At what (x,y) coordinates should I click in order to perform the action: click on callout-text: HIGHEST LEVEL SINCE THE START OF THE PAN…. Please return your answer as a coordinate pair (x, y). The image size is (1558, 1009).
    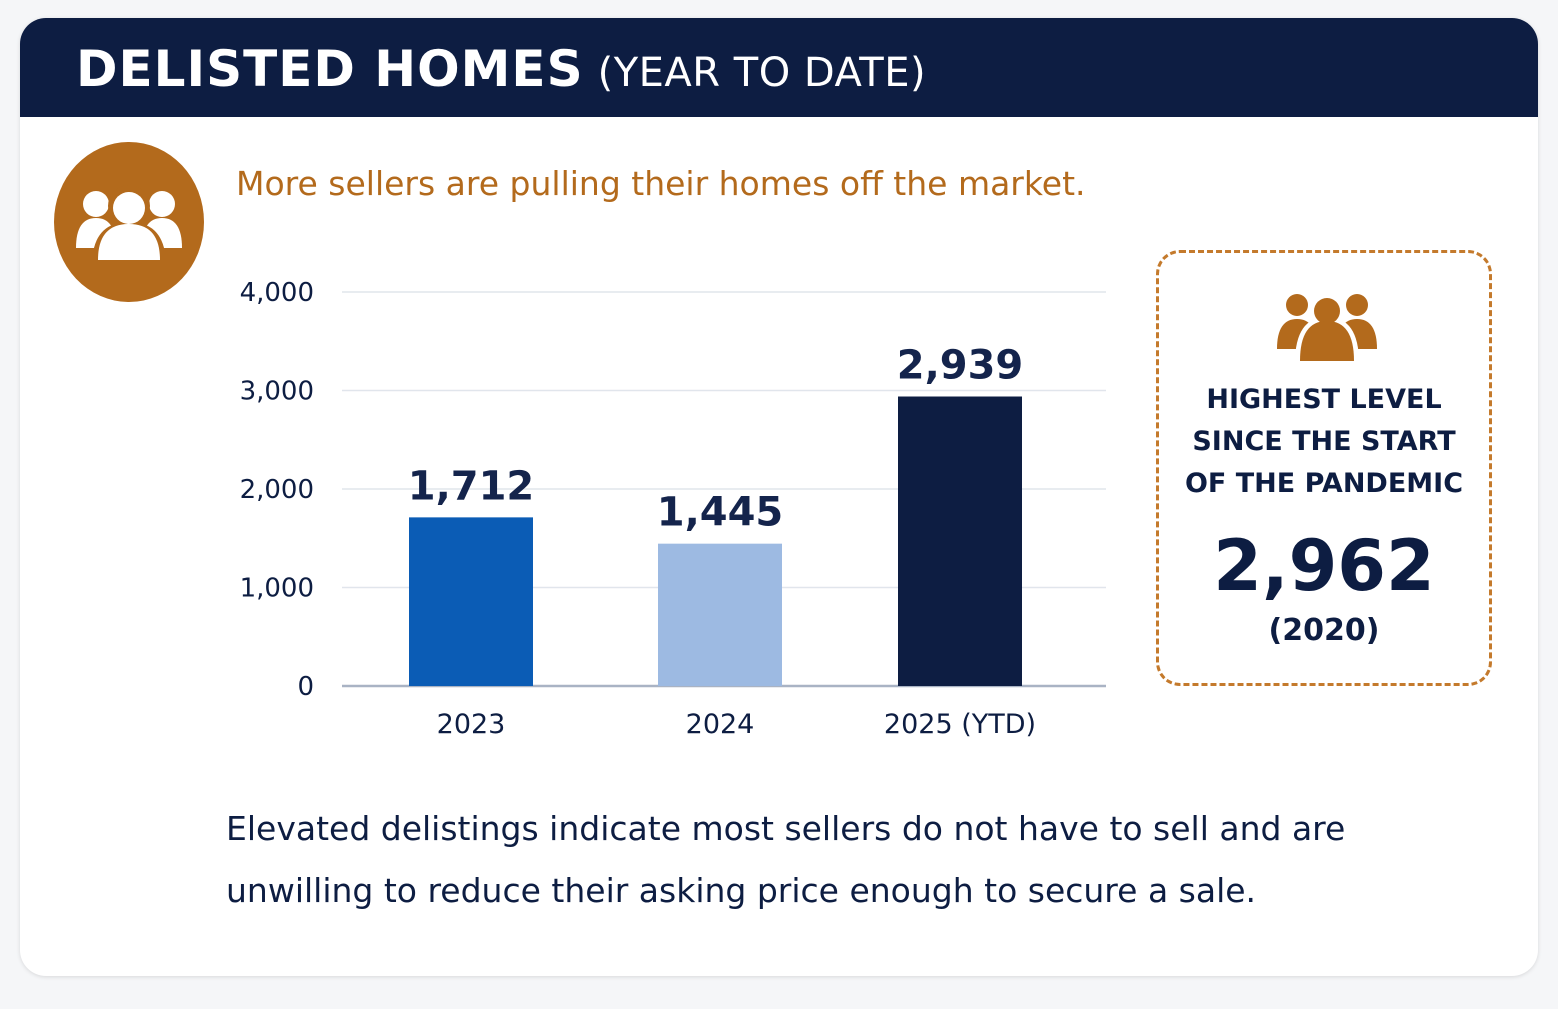
    Looking at the image, I should click on (1324, 442).